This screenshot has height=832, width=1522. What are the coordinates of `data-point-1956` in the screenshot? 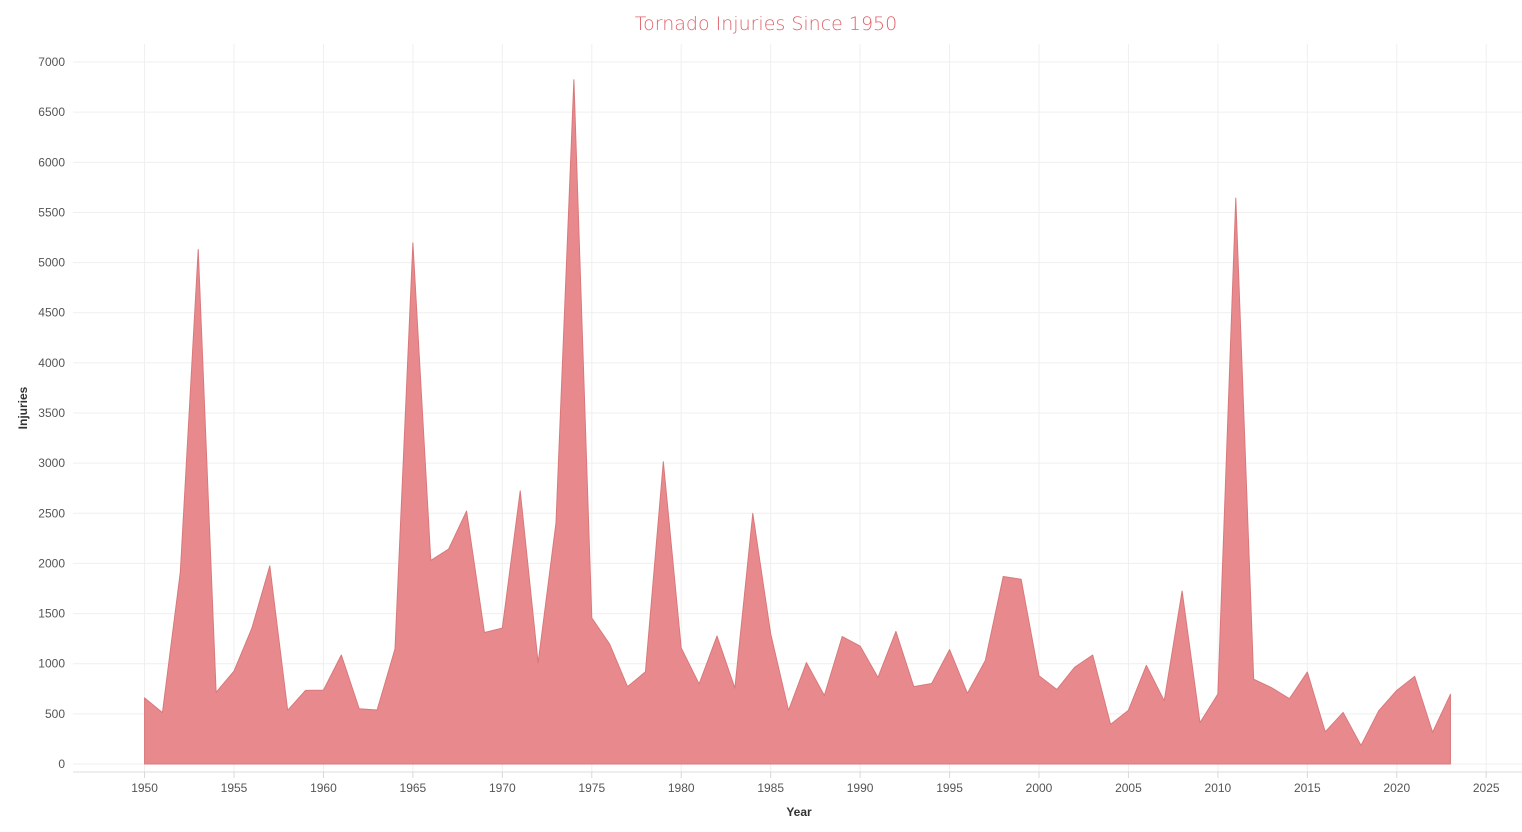 It's located at (252, 628).